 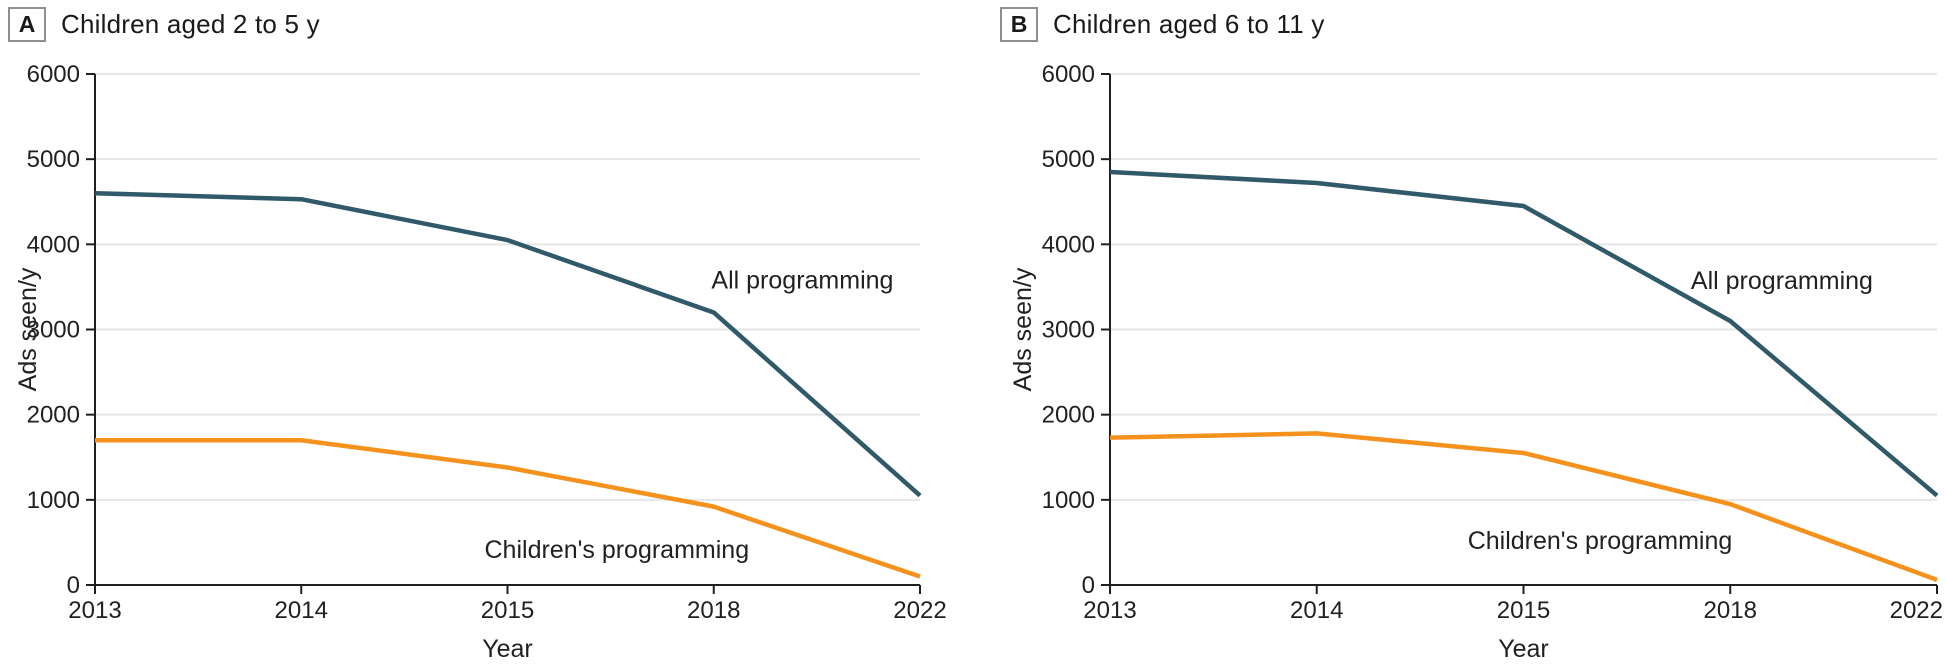 I want to click on panel-b-title: Children aged 6 to 11 y, so click(x=1189, y=24).